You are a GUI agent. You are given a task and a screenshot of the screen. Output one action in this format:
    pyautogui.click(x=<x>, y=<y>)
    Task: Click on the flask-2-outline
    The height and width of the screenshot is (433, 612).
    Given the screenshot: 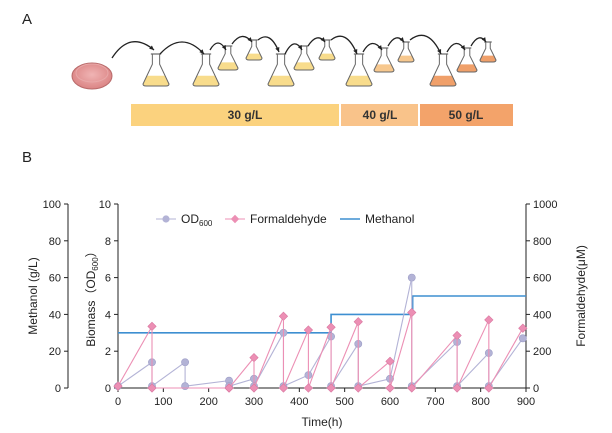 What is the action you would take?
    pyautogui.click(x=206, y=70)
    